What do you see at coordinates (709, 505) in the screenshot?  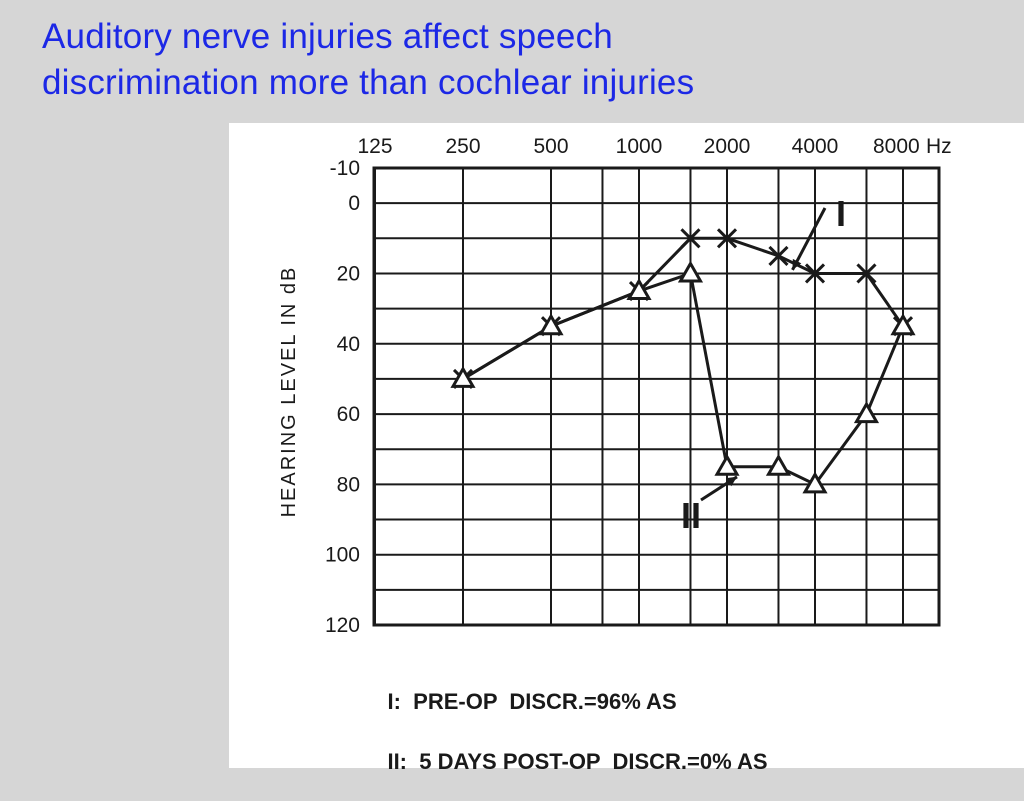 I see `annotation-II: II` at bounding box center [709, 505].